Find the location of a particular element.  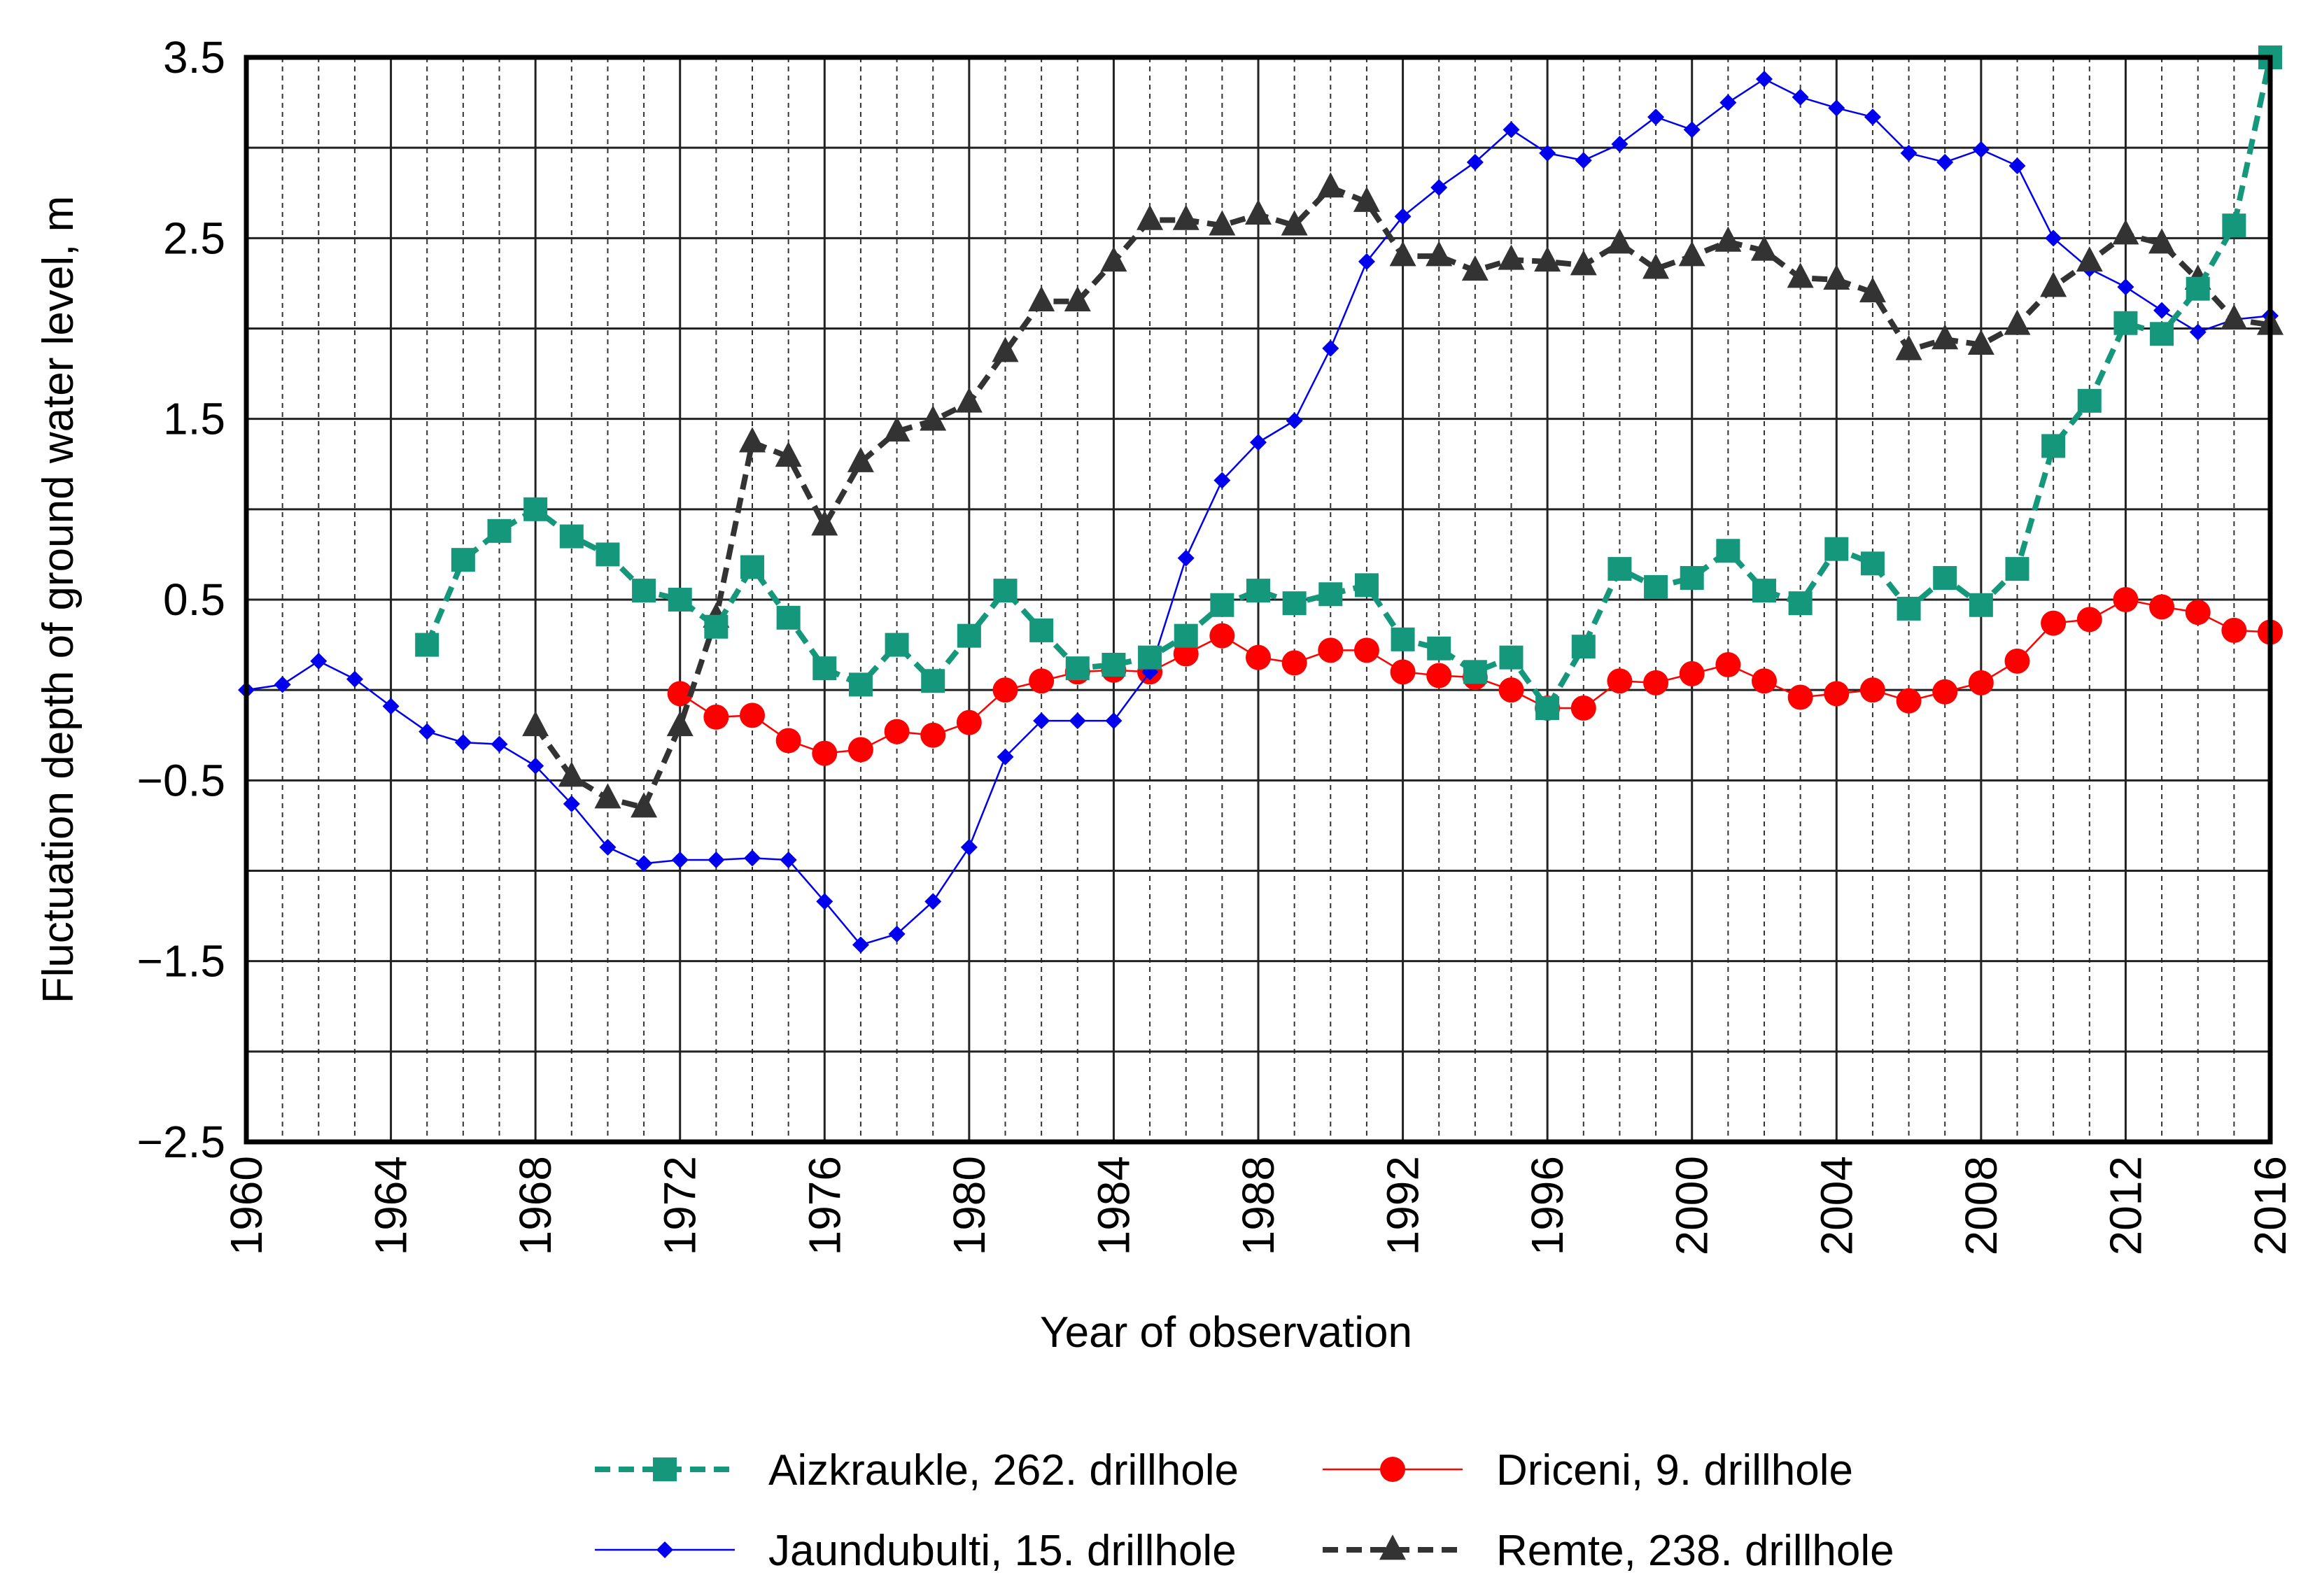

y-tick-label: −1.5 is located at coordinates (181, 961).